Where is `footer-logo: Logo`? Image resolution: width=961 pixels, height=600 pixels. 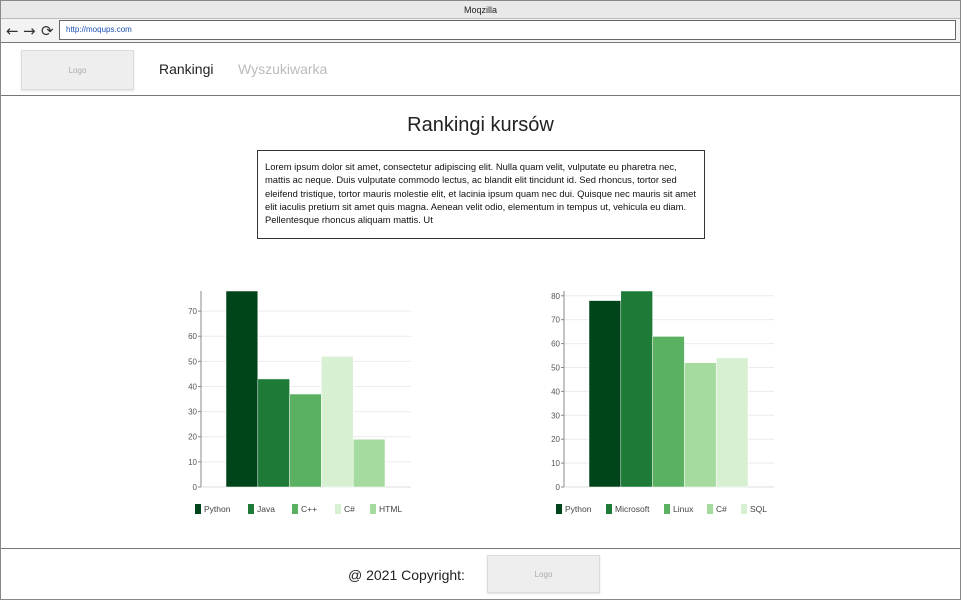 footer-logo: Logo is located at coordinates (543, 574).